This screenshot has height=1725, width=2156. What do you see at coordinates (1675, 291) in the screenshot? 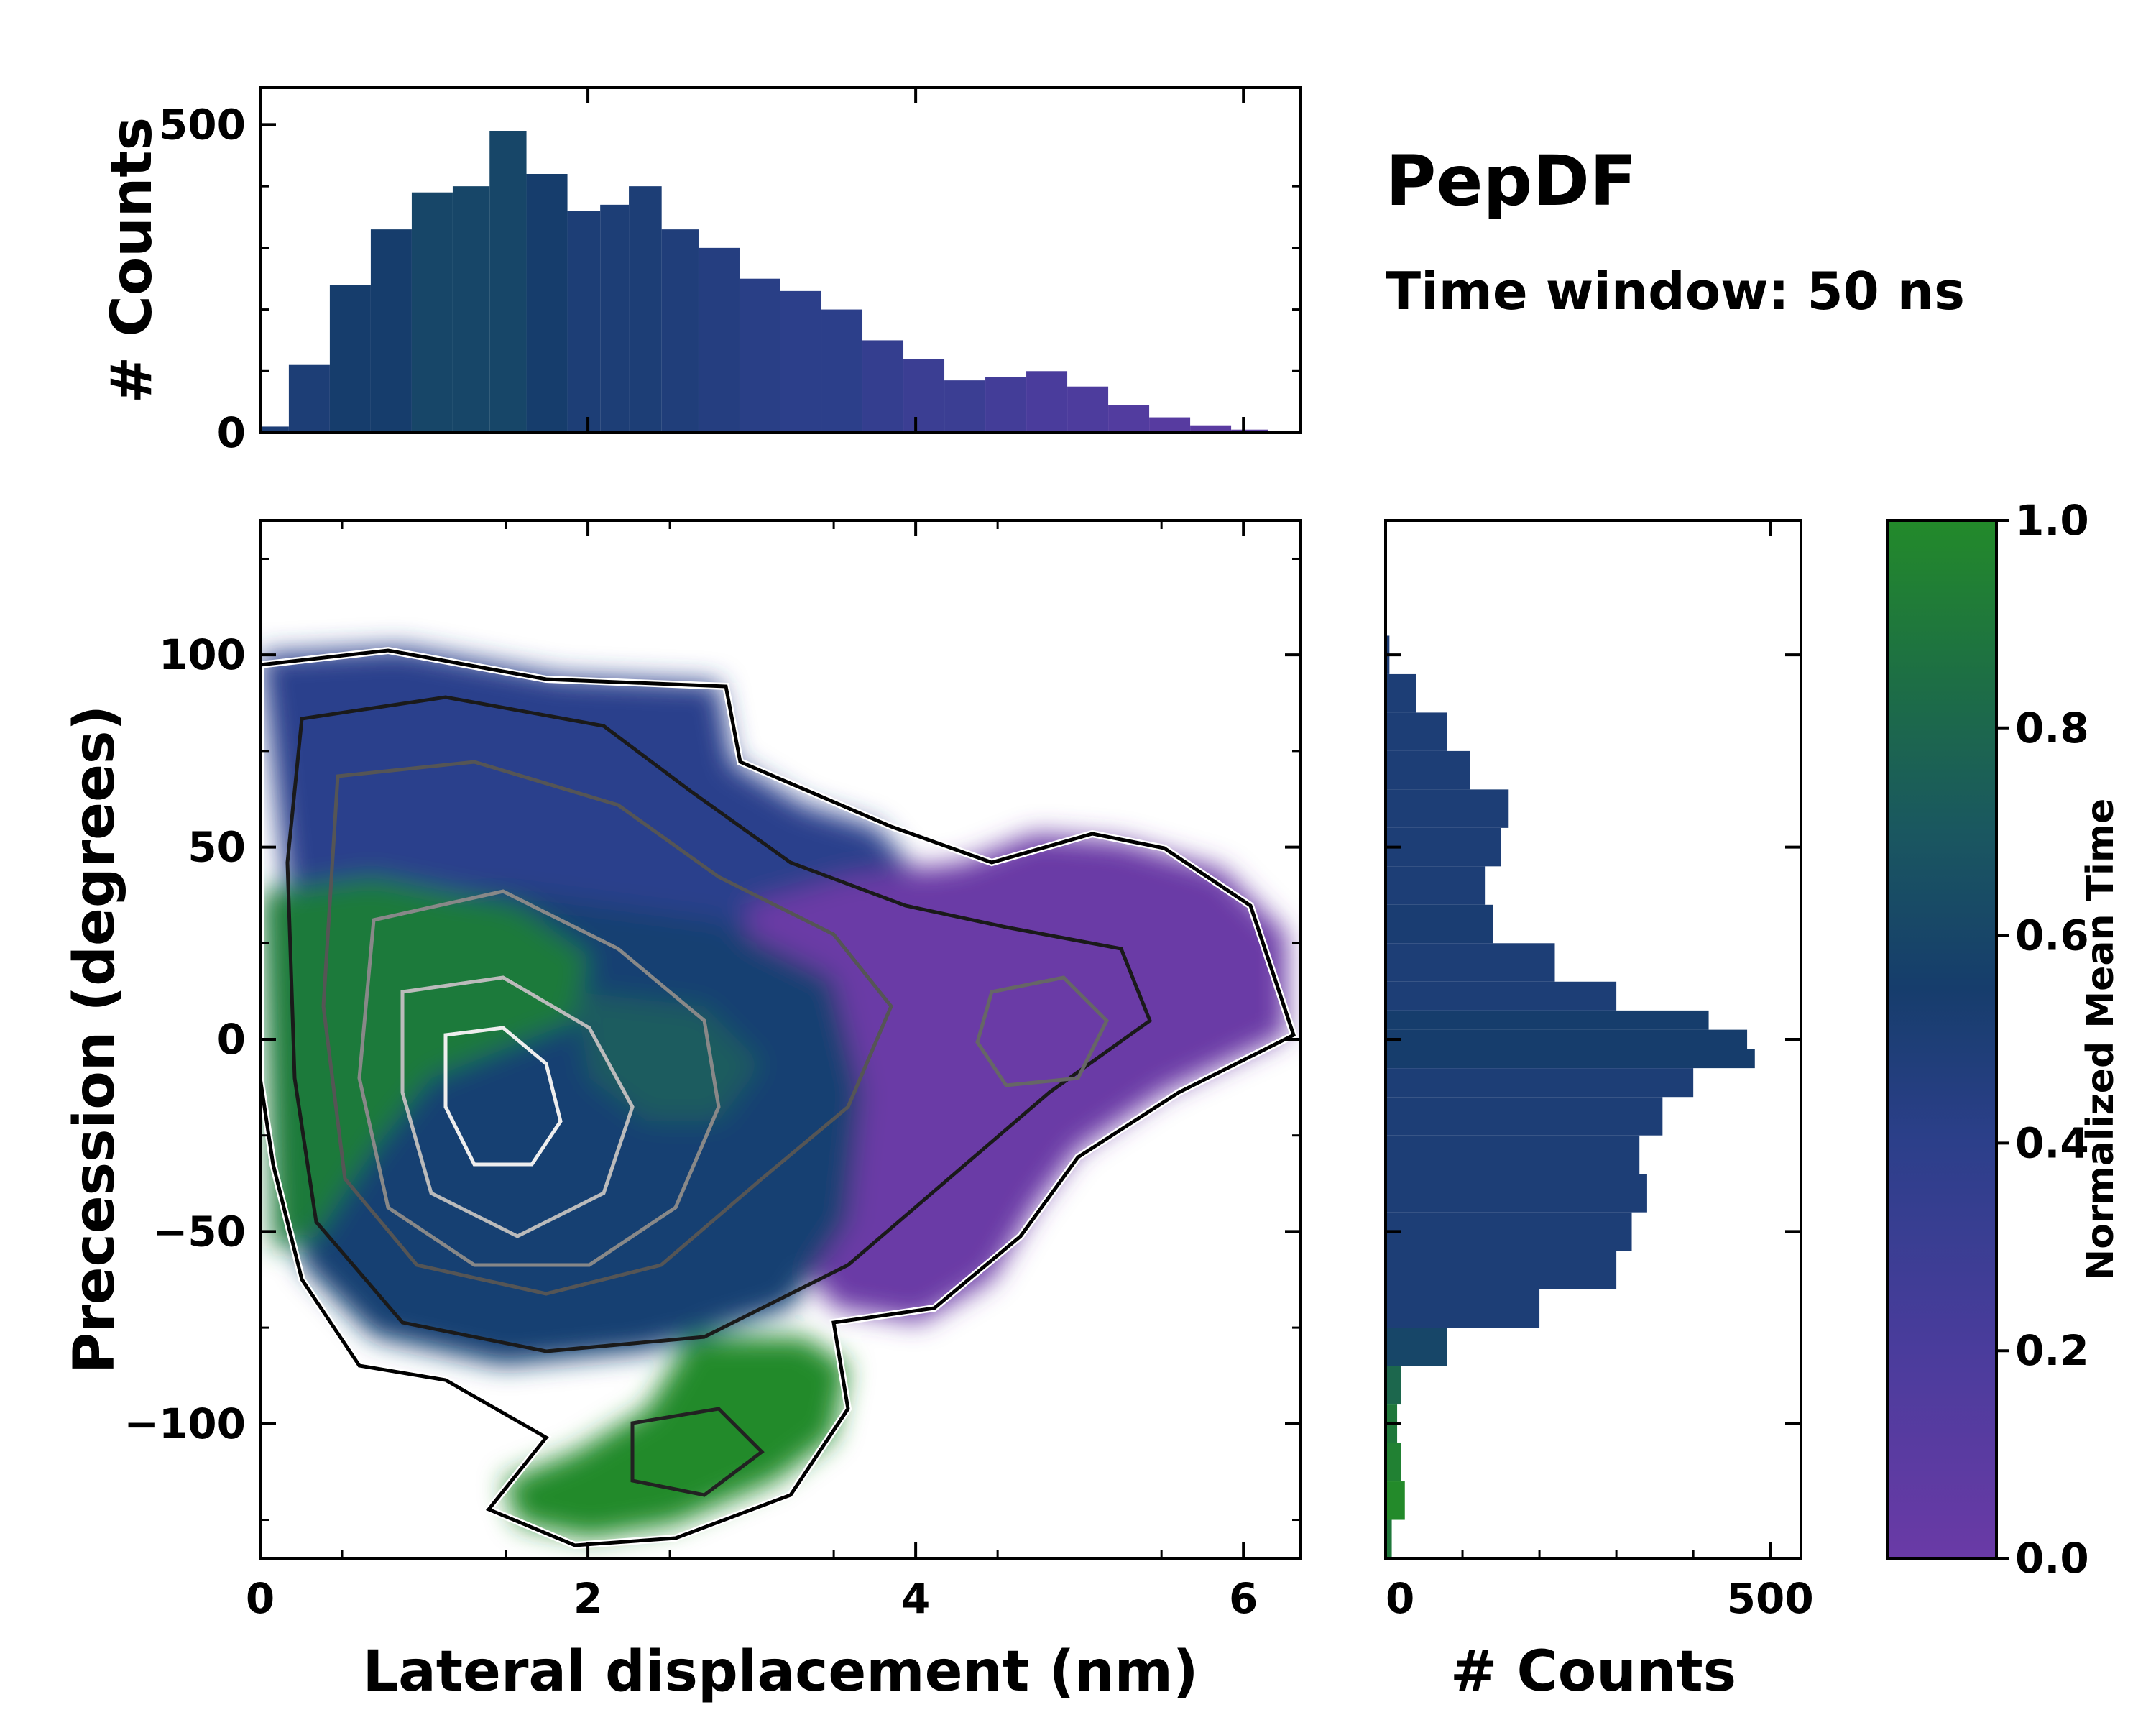
I see `figure-subtitle: Time window: 50 ns` at bounding box center [1675, 291].